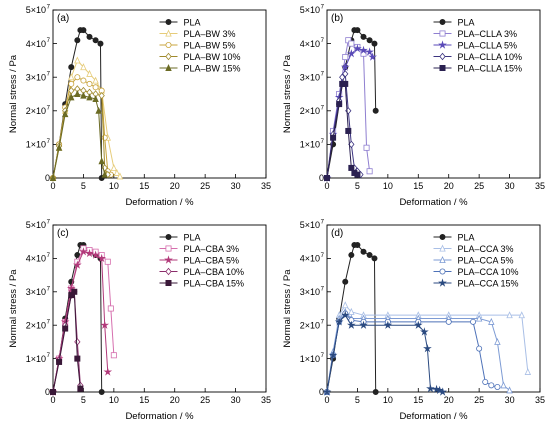 The width and height of the screenshot is (550, 425). I want to click on legend-entry: PLA–CCA 3%, so click(473, 249).